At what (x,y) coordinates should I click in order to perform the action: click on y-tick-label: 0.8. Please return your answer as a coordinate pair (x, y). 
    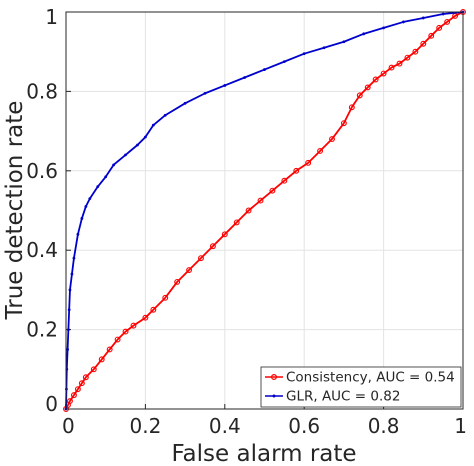
    Looking at the image, I should click on (42, 91).